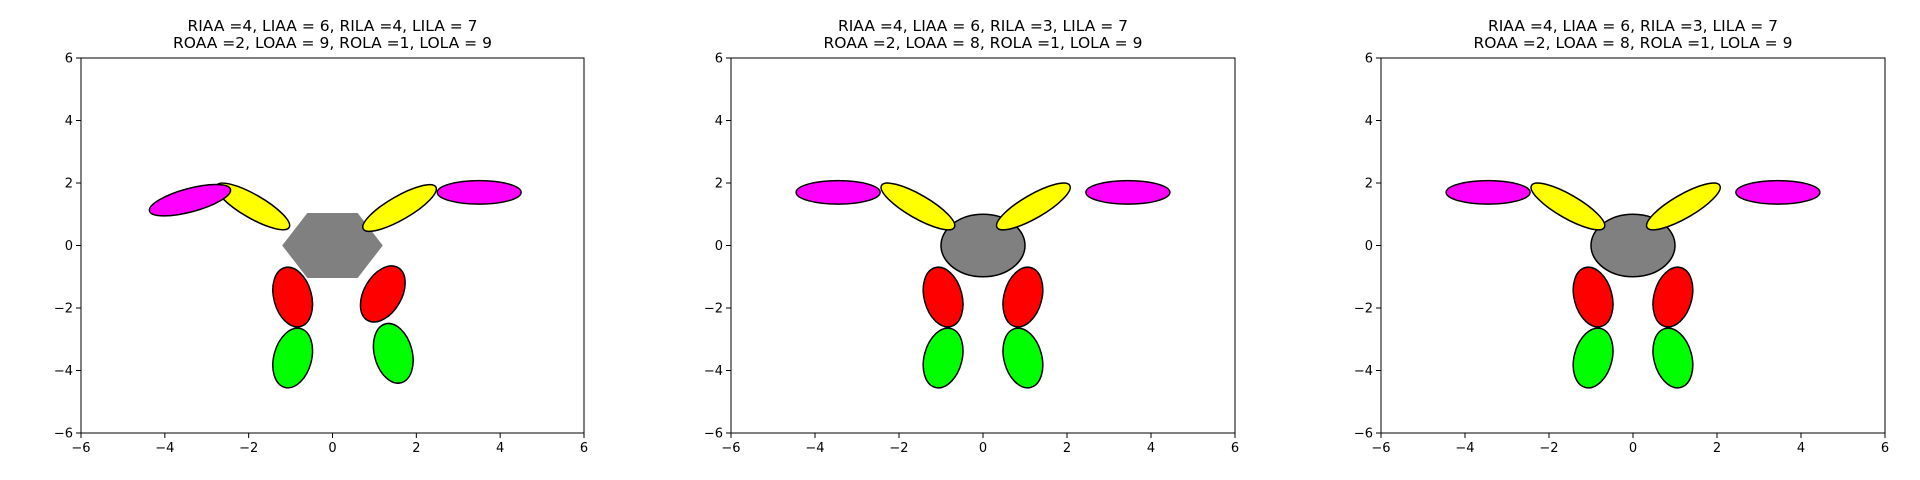 The height and width of the screenshot is (480, 1920). Describe the element at coordinates (332, 26) in the screenshot. I see `chart-title-line: RIAA =4, LIAA = 6, RILA =4, LILA = 7` at that location.